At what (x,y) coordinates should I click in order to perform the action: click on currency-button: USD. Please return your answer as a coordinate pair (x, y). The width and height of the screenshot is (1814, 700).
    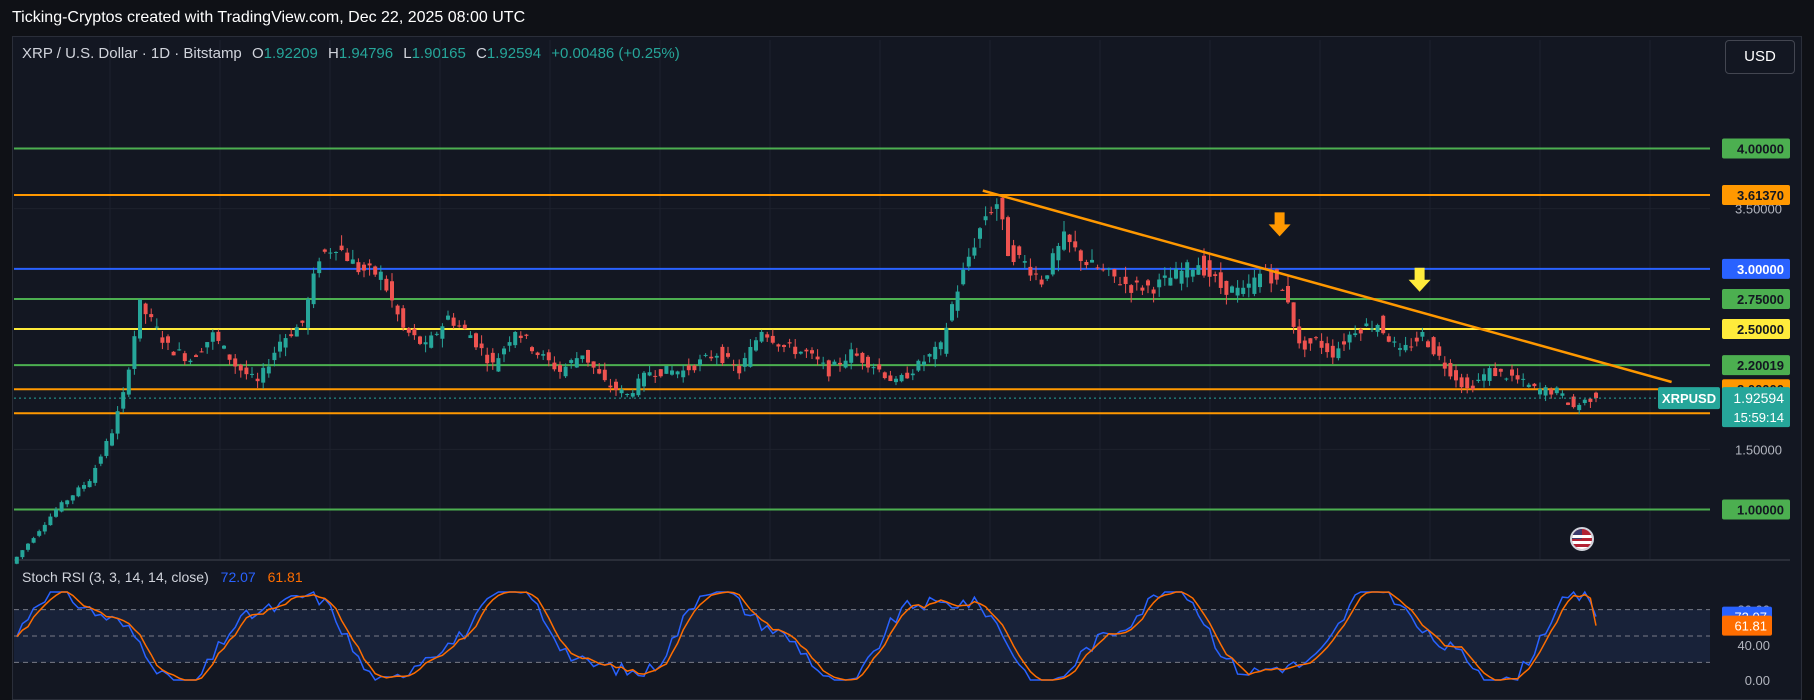
    Looking at the image, I should click on (1760, 57).